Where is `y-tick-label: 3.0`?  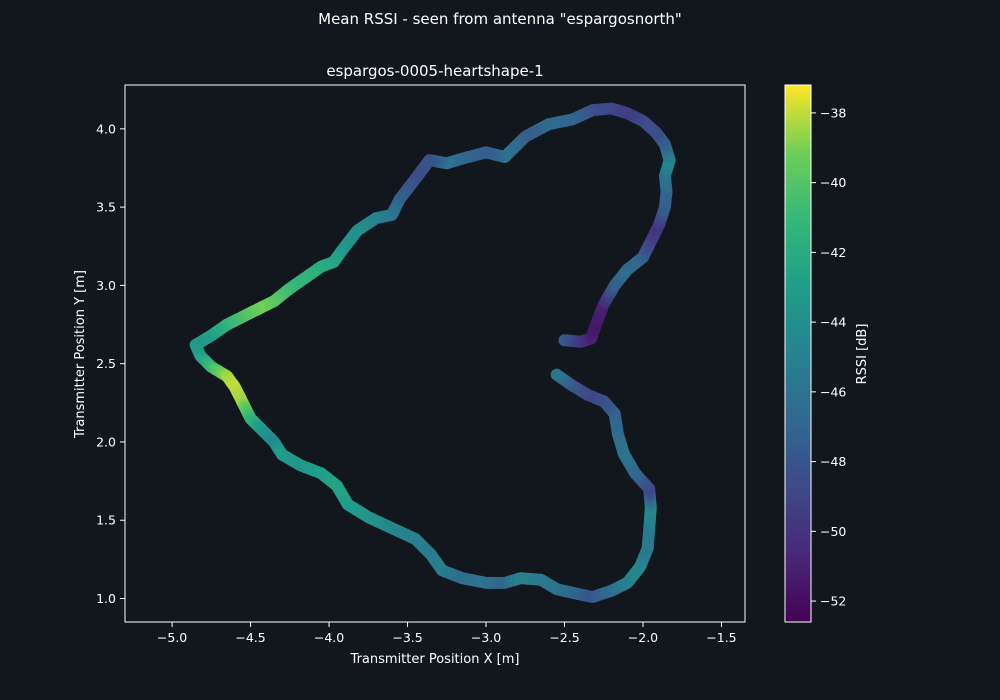 y-tick-label: 3.0 is located at coordinates (106, 285).